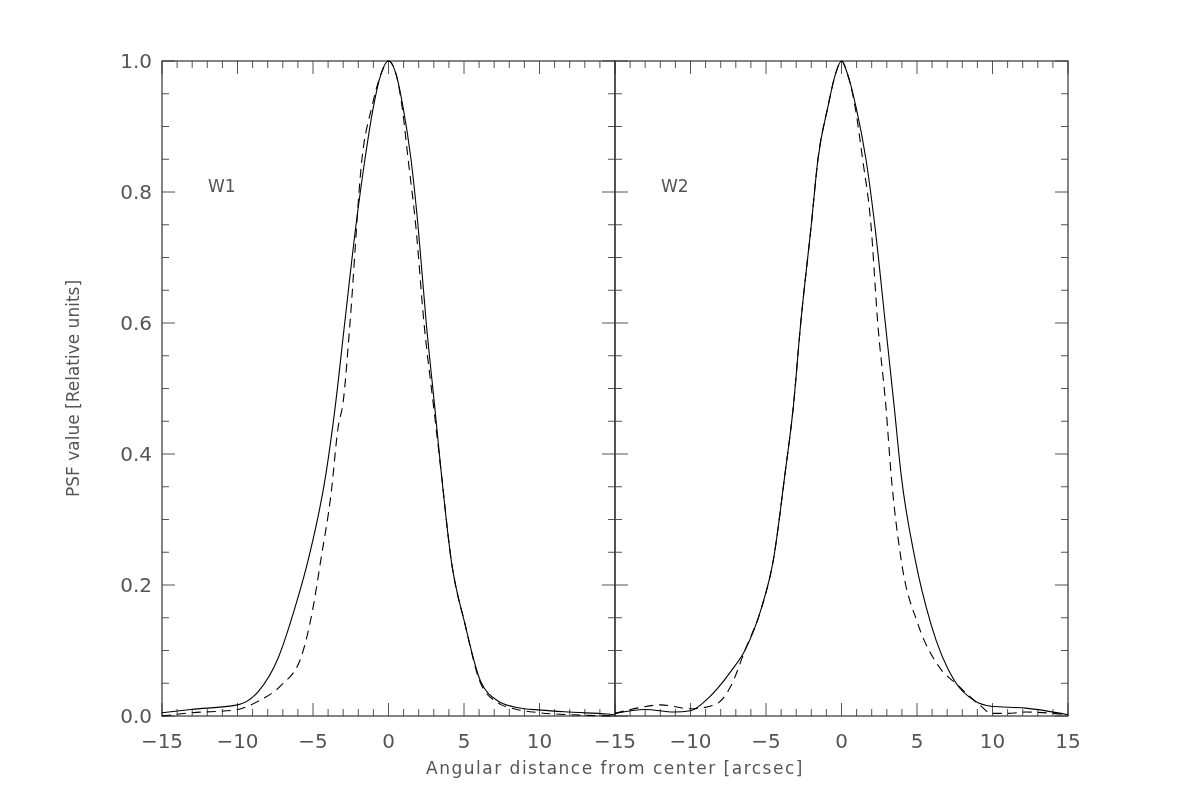  What do you see at coordinates (136, 585) in the screenshot?
I see `y-tick-label: 0.2` at bounding box center [136, 585].